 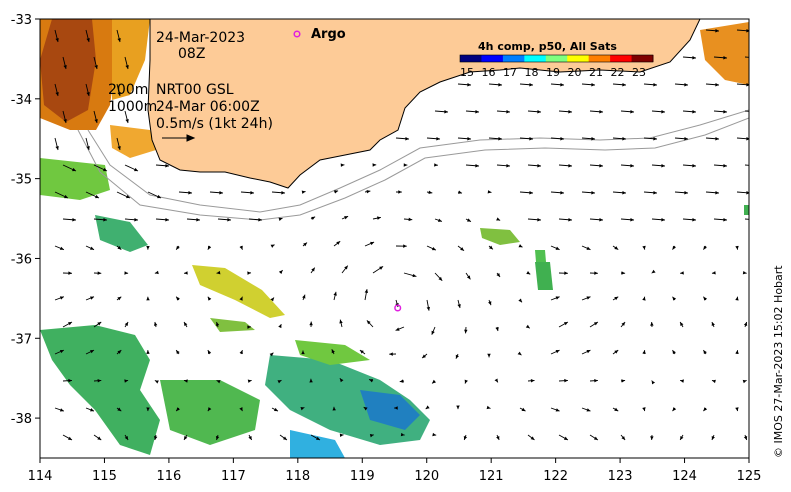 What do you see at coordinates (40, 476) in the screenshot?
I see `lon-tick-label: 114` at bounding box center [40, 476].